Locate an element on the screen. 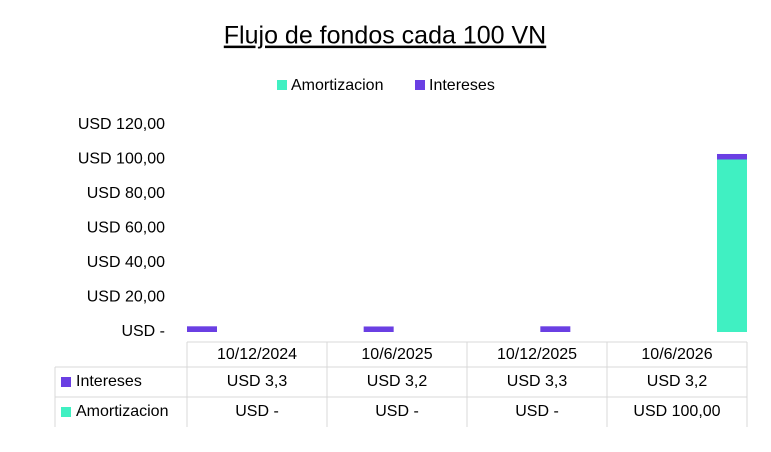  y-tick-label: USD 40,00 is located at coordinates (126, 262).